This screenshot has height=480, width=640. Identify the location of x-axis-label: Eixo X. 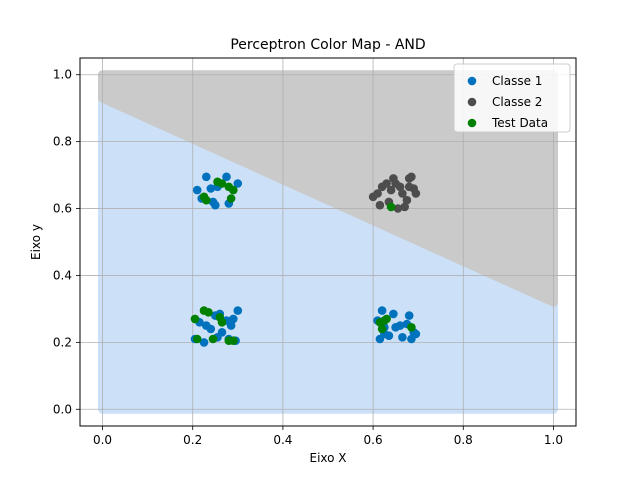
(327, 458).